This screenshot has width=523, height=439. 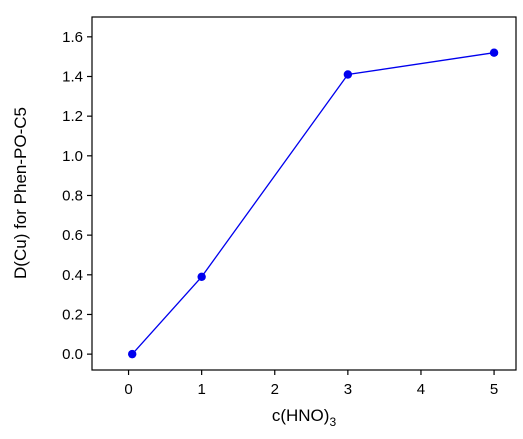 What do you see at coordinates (421, 389) in the screenshot?
I see `x-tick-label: 4` at bounding box center [421, 389].